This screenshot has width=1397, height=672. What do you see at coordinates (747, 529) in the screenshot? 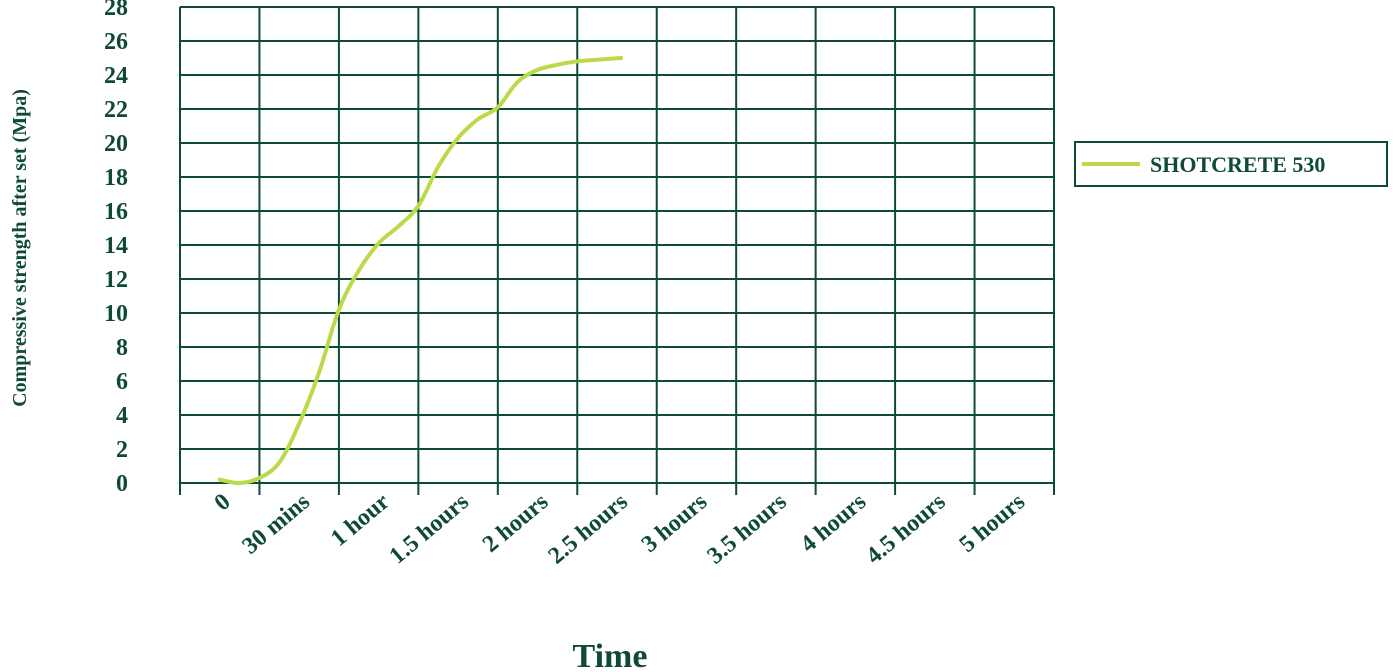
I see `x-tick-label-7: 3.5 hours` at bounding box center [747, 529].